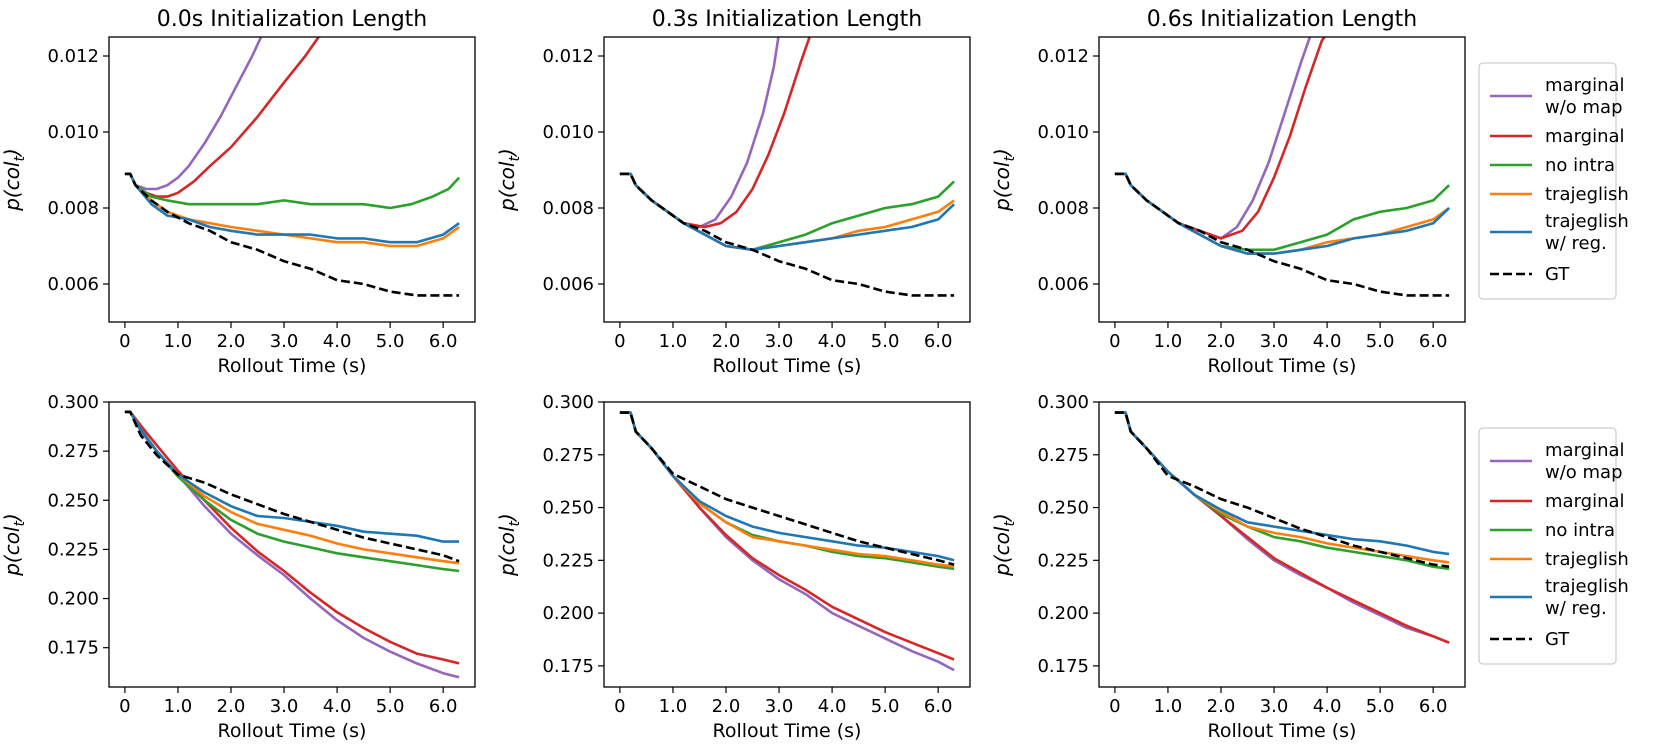  What do you see at coordinates (568, 666) in the screenshot?
I see `y-tick-label: 0.175` at bounding box center [568, 666].